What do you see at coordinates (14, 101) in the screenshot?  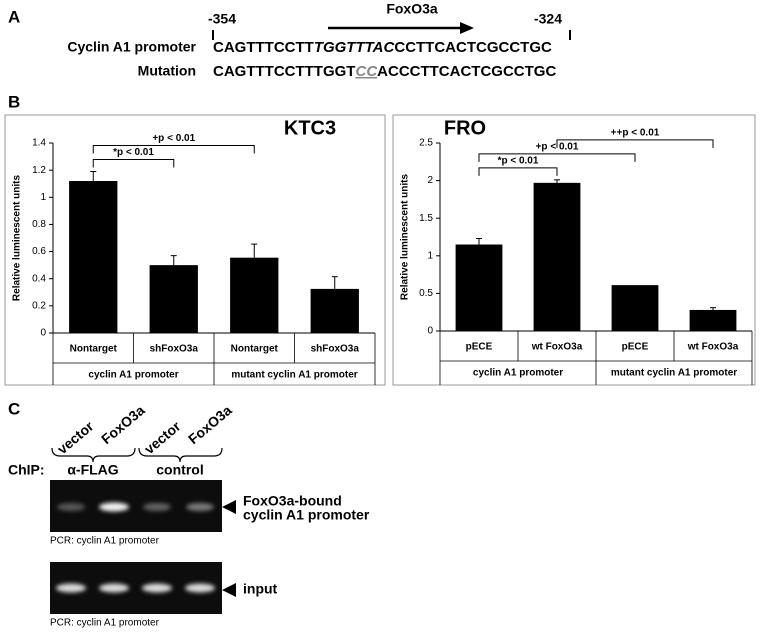 I see `panel-label: B` at bounding box center [14, 101].